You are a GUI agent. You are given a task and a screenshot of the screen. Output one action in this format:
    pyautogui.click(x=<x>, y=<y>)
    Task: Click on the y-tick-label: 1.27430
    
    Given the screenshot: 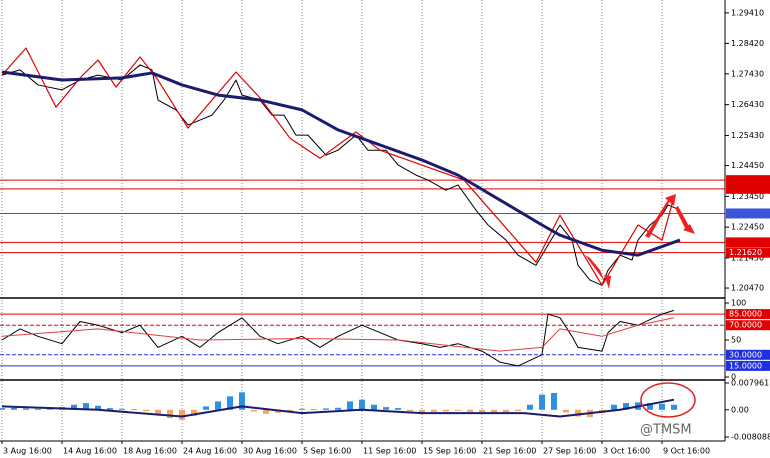 What is the action you would take?
    pyautogui.click(x=747, y=73)
    